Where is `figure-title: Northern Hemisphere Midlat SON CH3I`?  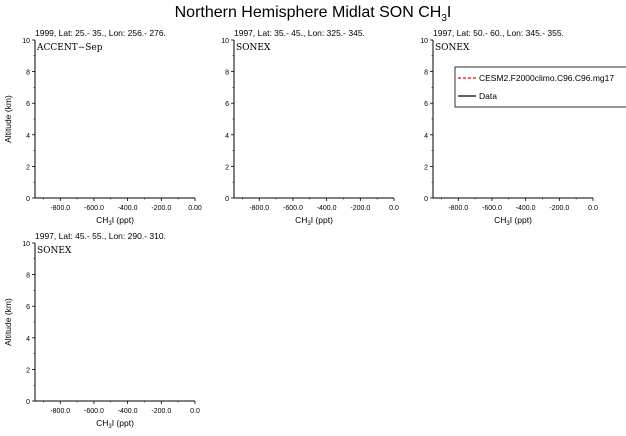 figure-title: Northern Hemisphere Midlat SON CH3I is located at coordinates (313, 14).